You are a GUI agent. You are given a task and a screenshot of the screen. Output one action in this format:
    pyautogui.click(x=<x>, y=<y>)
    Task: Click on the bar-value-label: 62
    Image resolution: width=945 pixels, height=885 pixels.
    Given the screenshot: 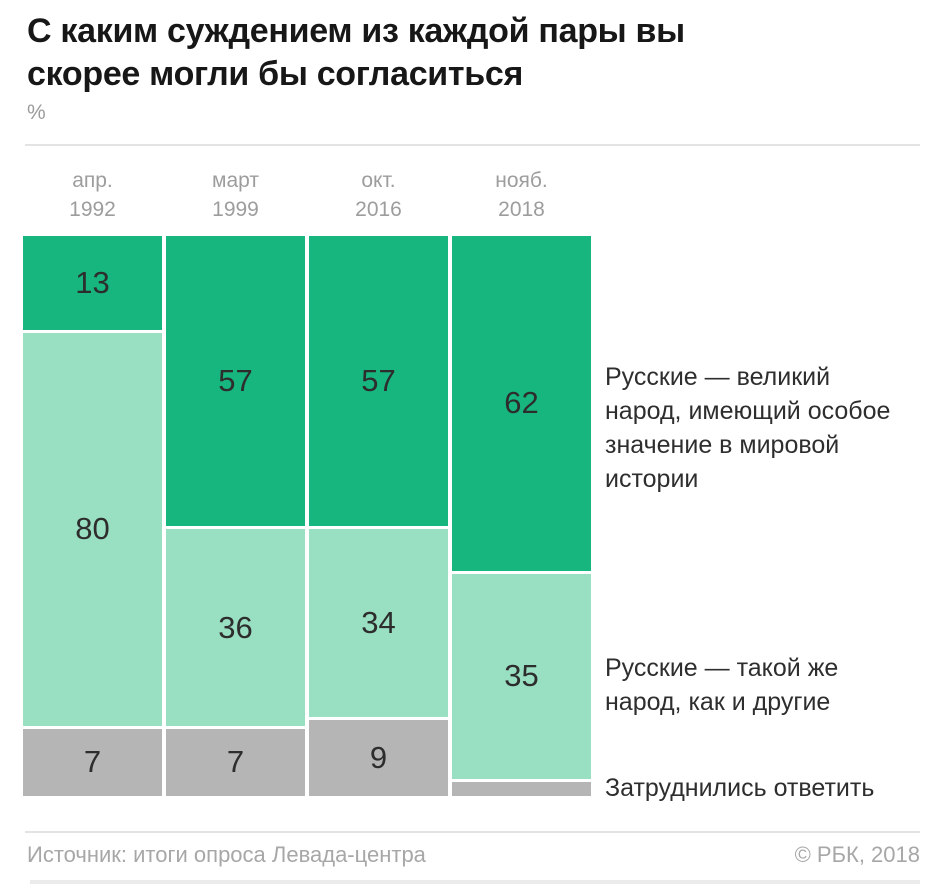 What is the action you would take?
    pyautogui.click(x=521, y=403)
    